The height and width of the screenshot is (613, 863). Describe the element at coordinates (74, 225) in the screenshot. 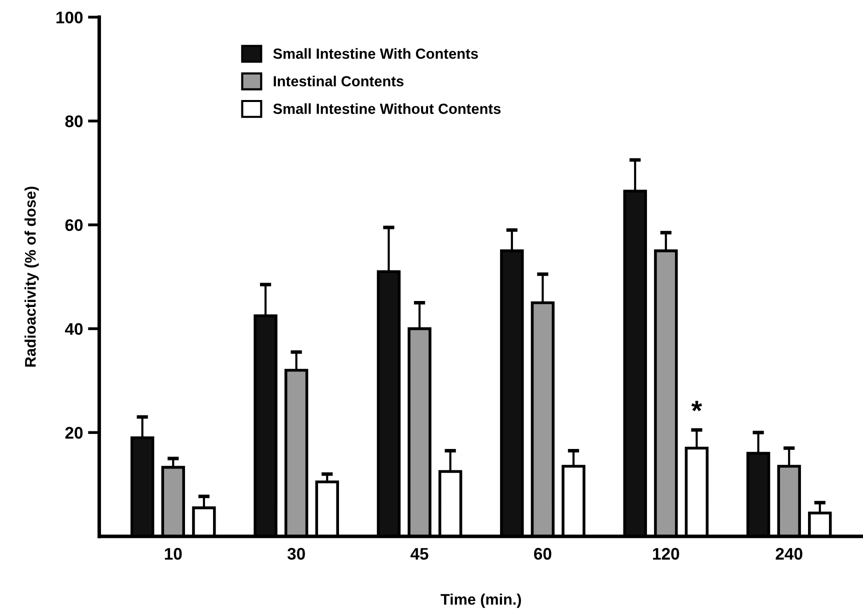

I see `y-tick-label: 60` at that location.